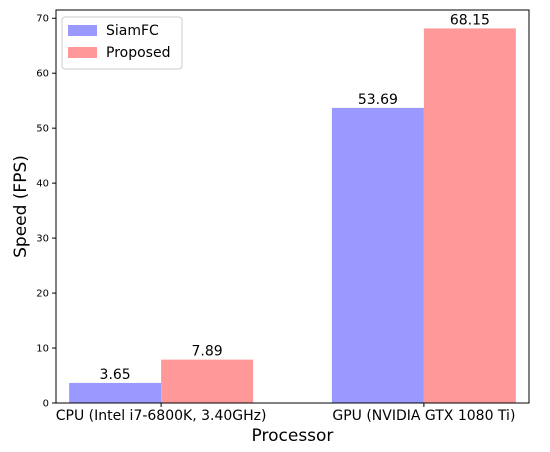  What do you see at coordinates (122, 43) in the screenshot?
I see `legend: SiamFC Proposed` at bounding box center [122, 43].